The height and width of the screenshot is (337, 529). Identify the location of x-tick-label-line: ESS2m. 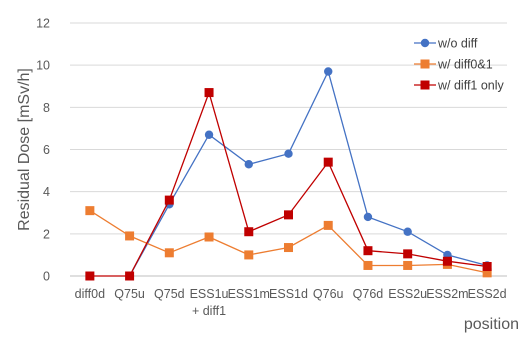
(447, 294).